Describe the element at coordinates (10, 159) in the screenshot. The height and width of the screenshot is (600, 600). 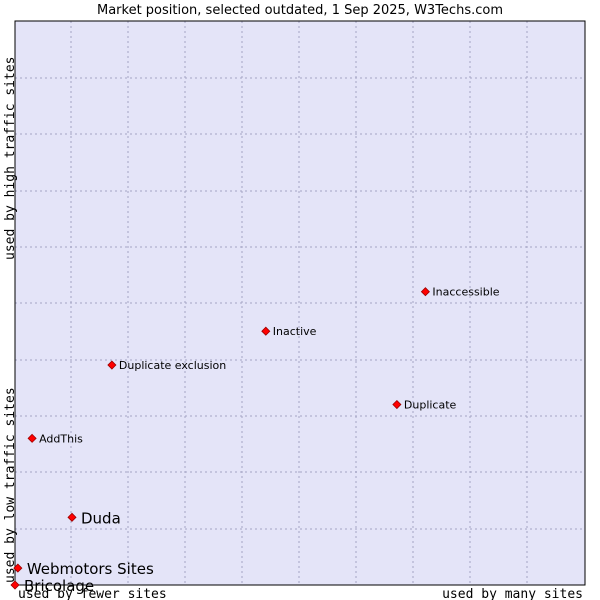
I see `y-axis-label-top: used by high traffic sites` at that location.